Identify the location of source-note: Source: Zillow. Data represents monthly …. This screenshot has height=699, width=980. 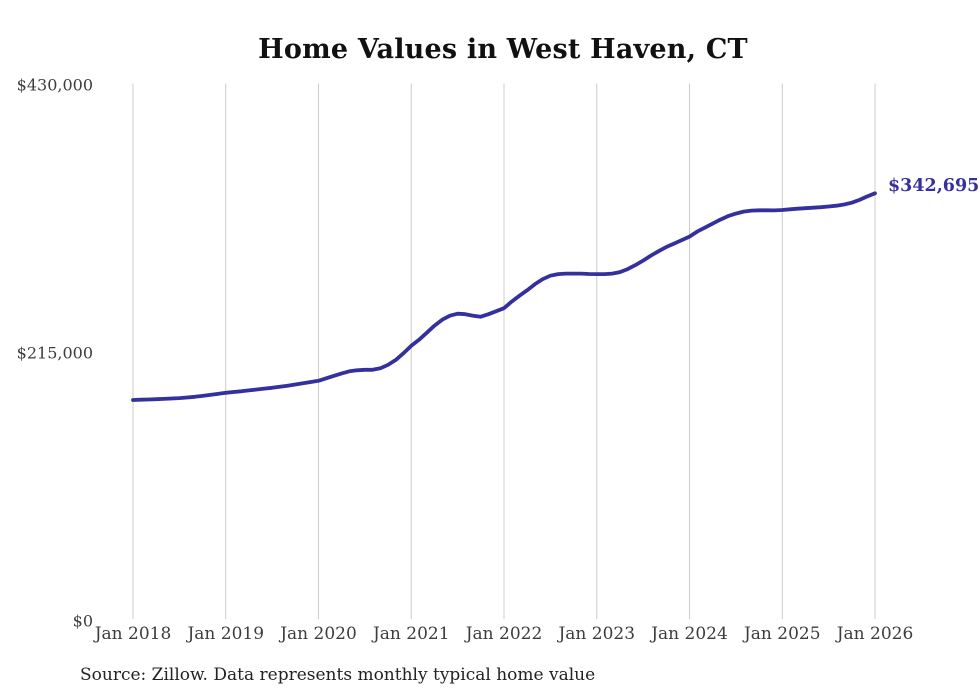
(338, 675).